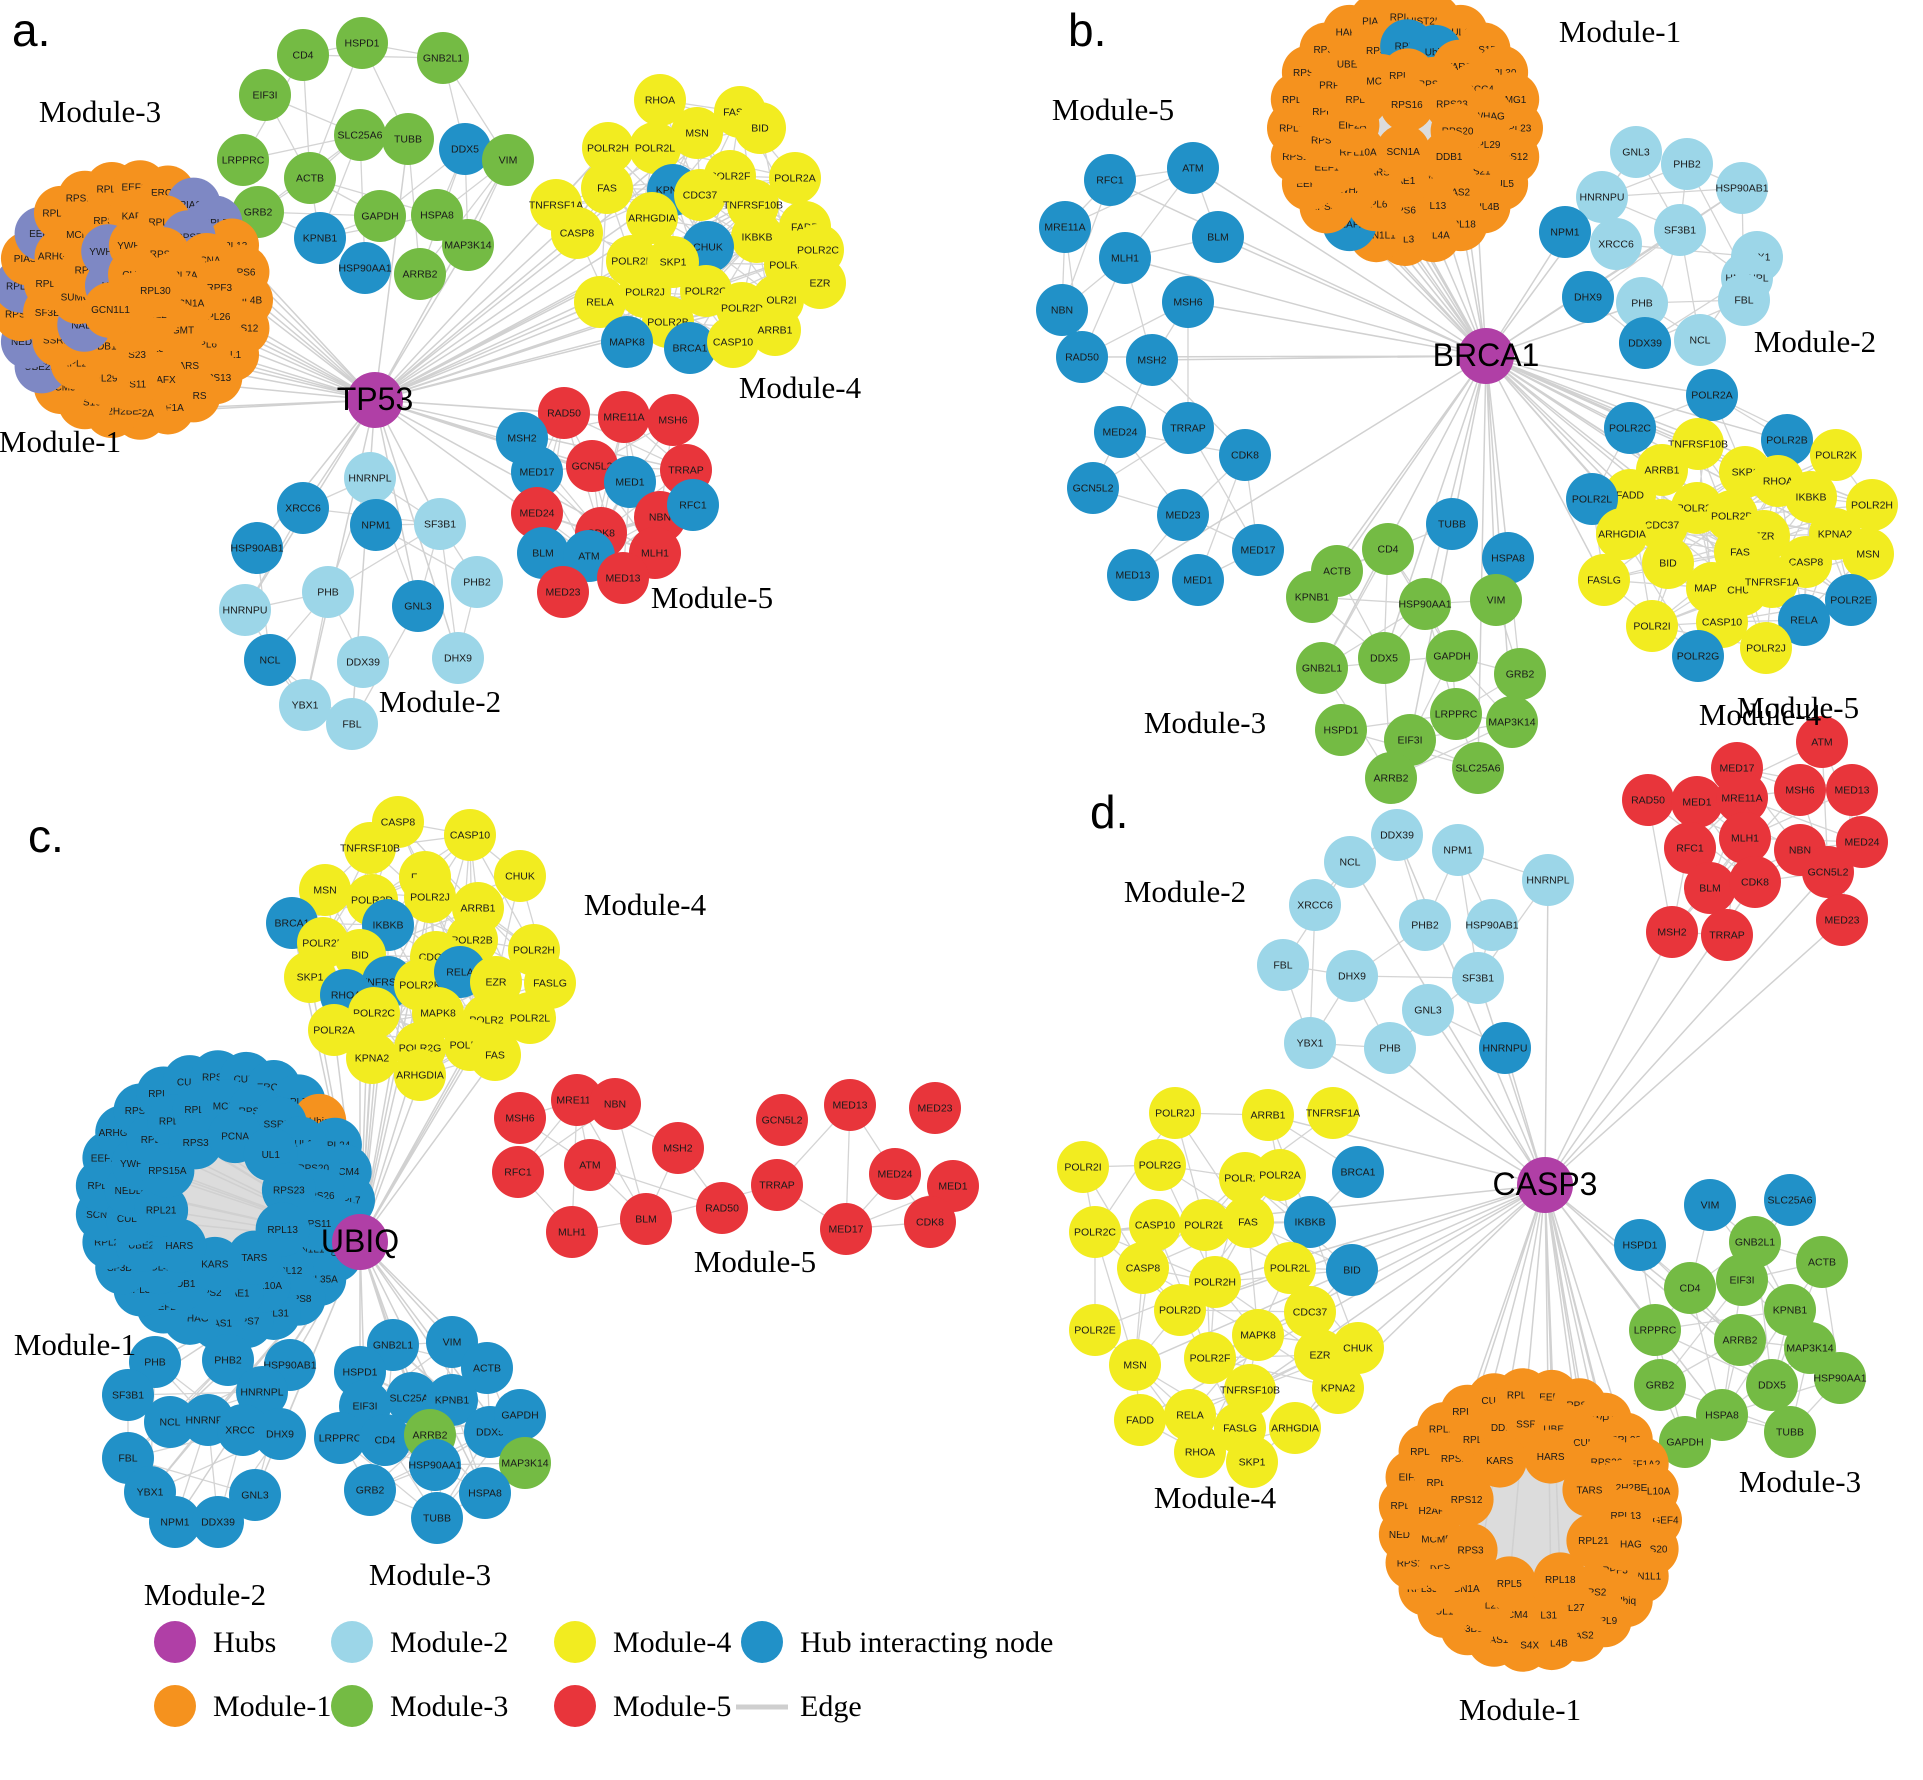  What do you see at coordinates (1312, 598) in the screenshot?
I see `node-label: KPNB1` at bounding box center [1312, 598].